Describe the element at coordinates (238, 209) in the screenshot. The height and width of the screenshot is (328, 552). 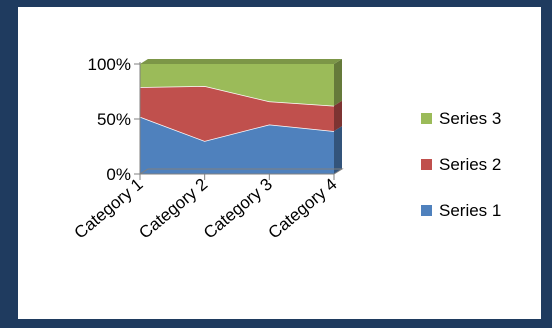
I see `category-label: Category 3` at that location.